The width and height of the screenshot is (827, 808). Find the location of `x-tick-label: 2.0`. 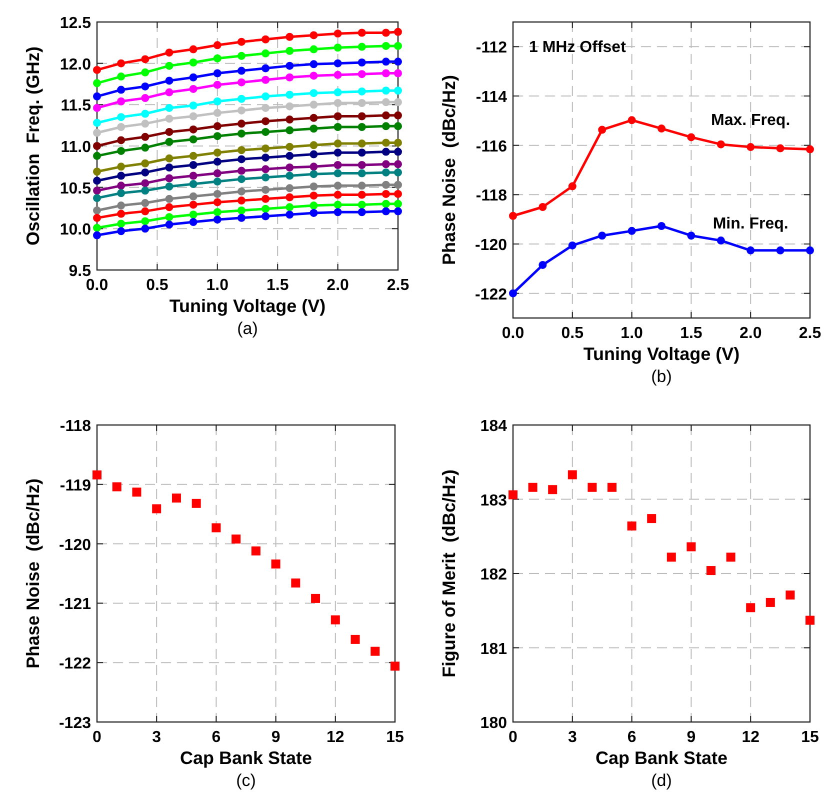

x-tick-label: 2.0 is located at coordinates (750, 333).